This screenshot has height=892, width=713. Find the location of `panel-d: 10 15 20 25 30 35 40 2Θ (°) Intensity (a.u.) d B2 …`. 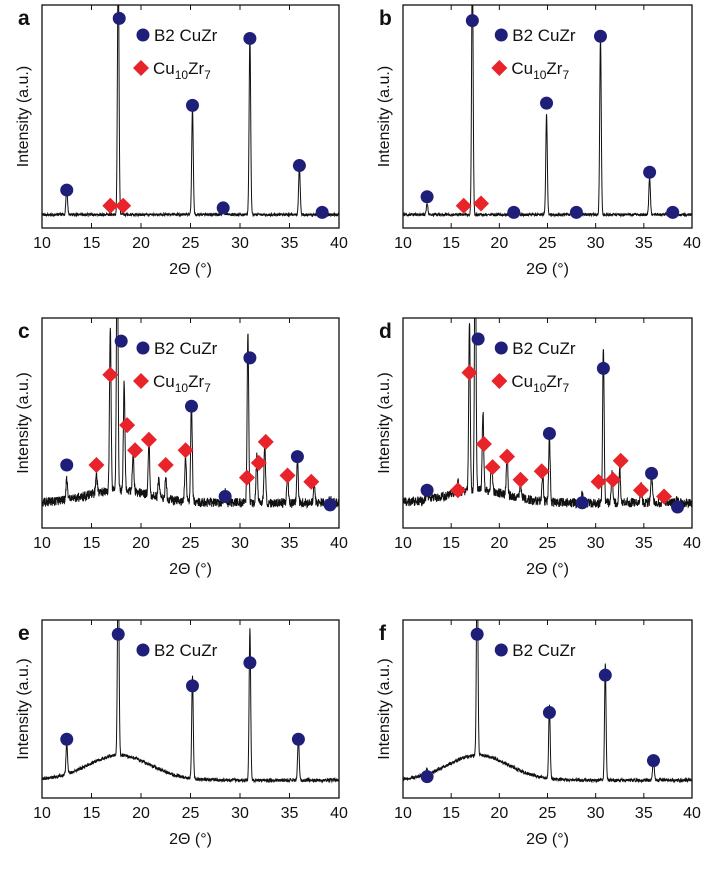

panel-d: 10 15 20 25 30 35 40 2Θ (°) Intensity (a.u.) d B2 … is located at coordinates (538, 447).